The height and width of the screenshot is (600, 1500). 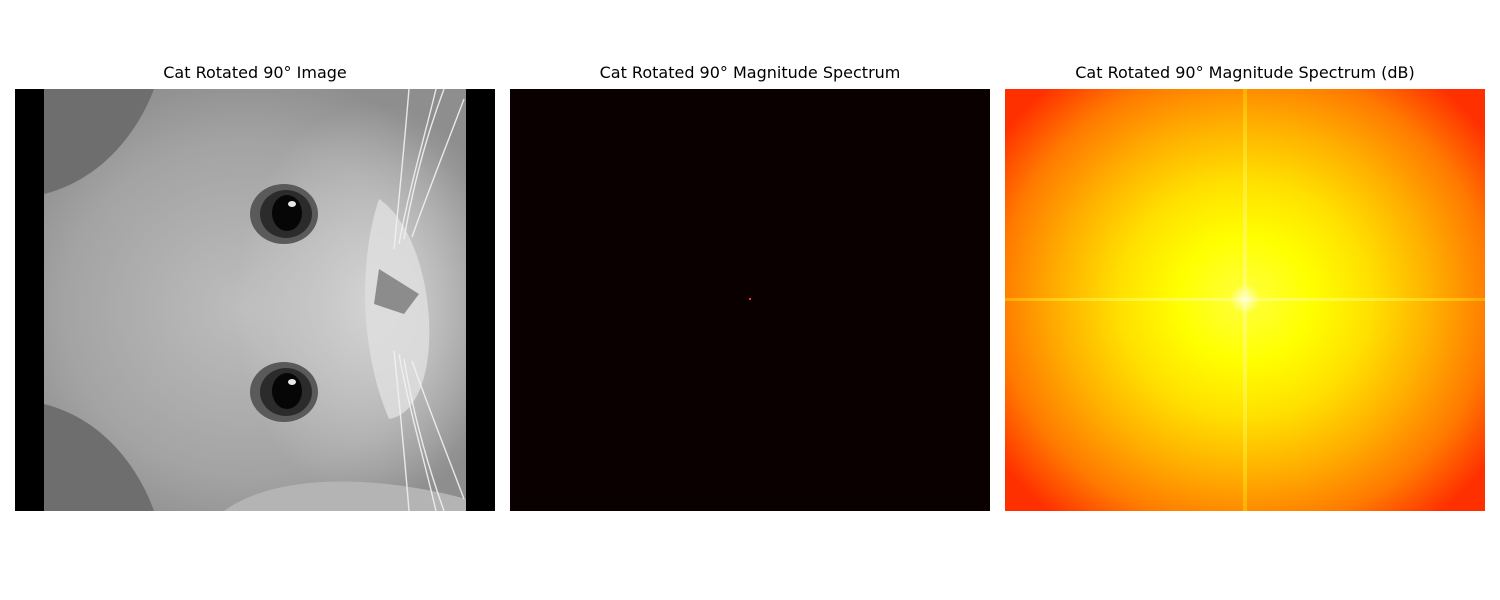 I want to click on floor-area, so click(x=345, y=496).